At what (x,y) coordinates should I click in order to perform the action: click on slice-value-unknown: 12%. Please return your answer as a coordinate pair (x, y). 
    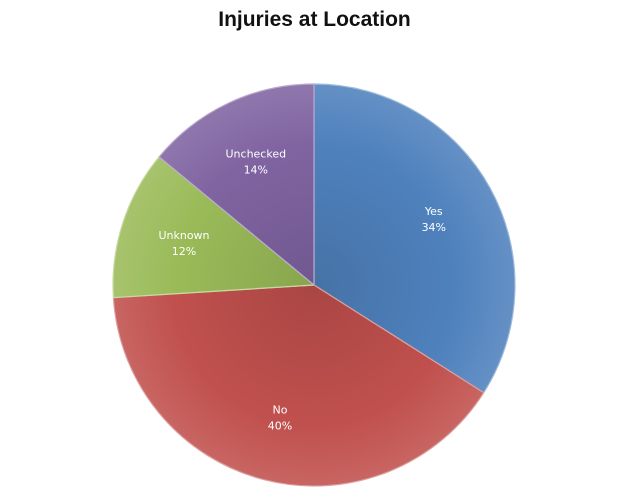
    Looking at the image, I should click on (184, 251).